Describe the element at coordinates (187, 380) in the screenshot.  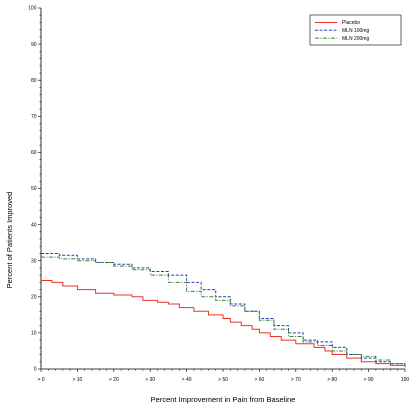
I see `x-tick-label: > 40` at that location.